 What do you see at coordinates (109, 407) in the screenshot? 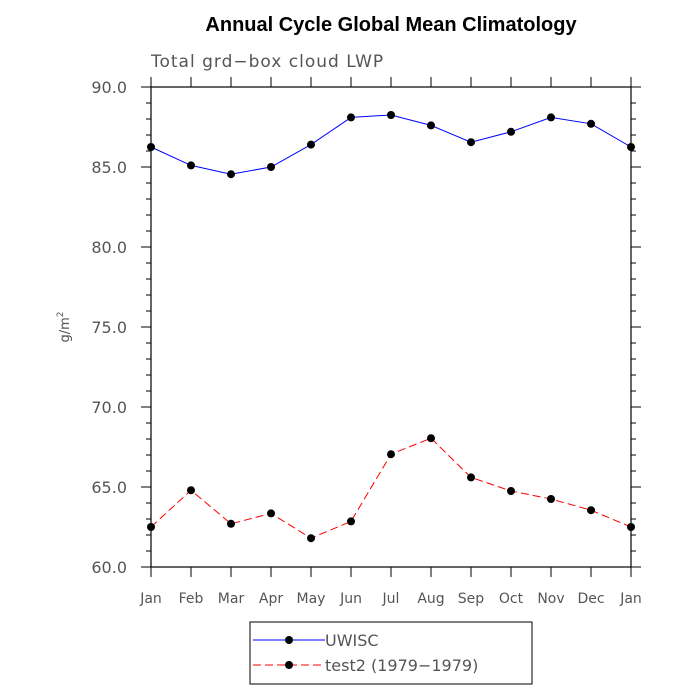
I see `y-tick-label: 70.0` at bounding box center [109, 407].